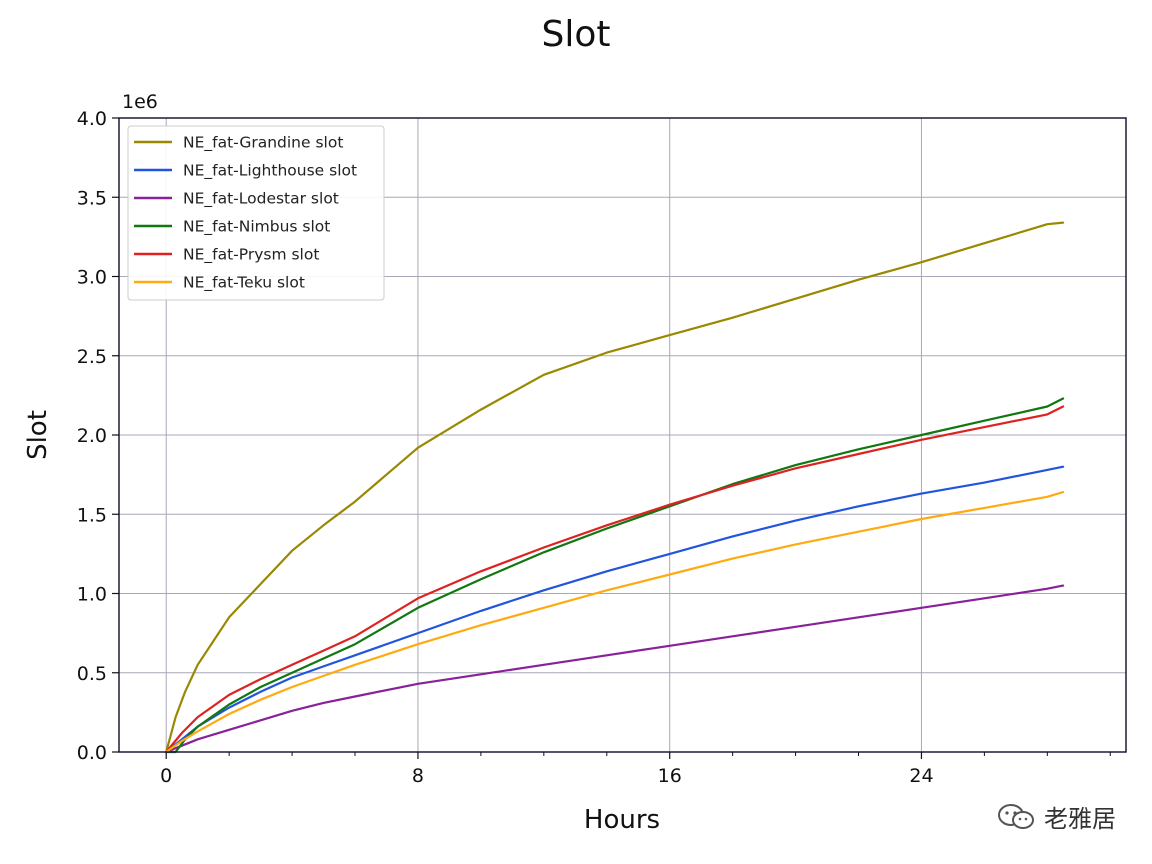 The width and height of the screenshot is (1152, 864). What do you see at coordinates (1016, 816) in the screenshot?
I see `wechat-icon` at bounding box center [1016, 816].